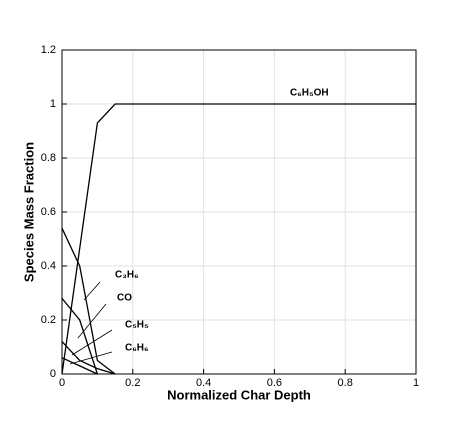 The width and height of the screenshot is (474, 421). Describe the element at coordinates (62, 383) in the screenshot. I see `x-tick-label: 0` at that location.